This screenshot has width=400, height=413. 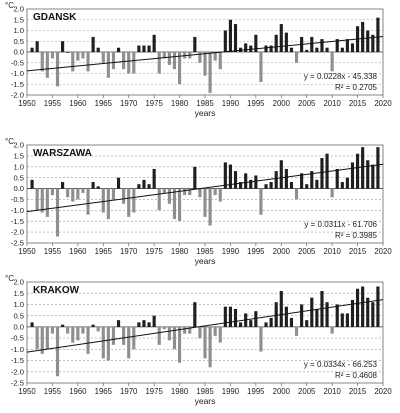 What do you see at coordinates (200, 193) in the screenshot?
I see `bar-1984` at bounding box center [200, 193].